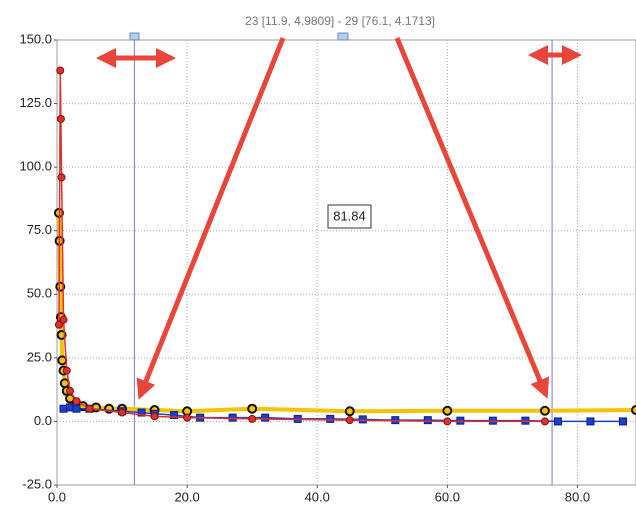 The height and width of the screenshot is (510, 636). What do you see at coordinates (186, 496) in the screenshot?
I see `x-tick-label: 20.0` at bounding box center [186, 496].